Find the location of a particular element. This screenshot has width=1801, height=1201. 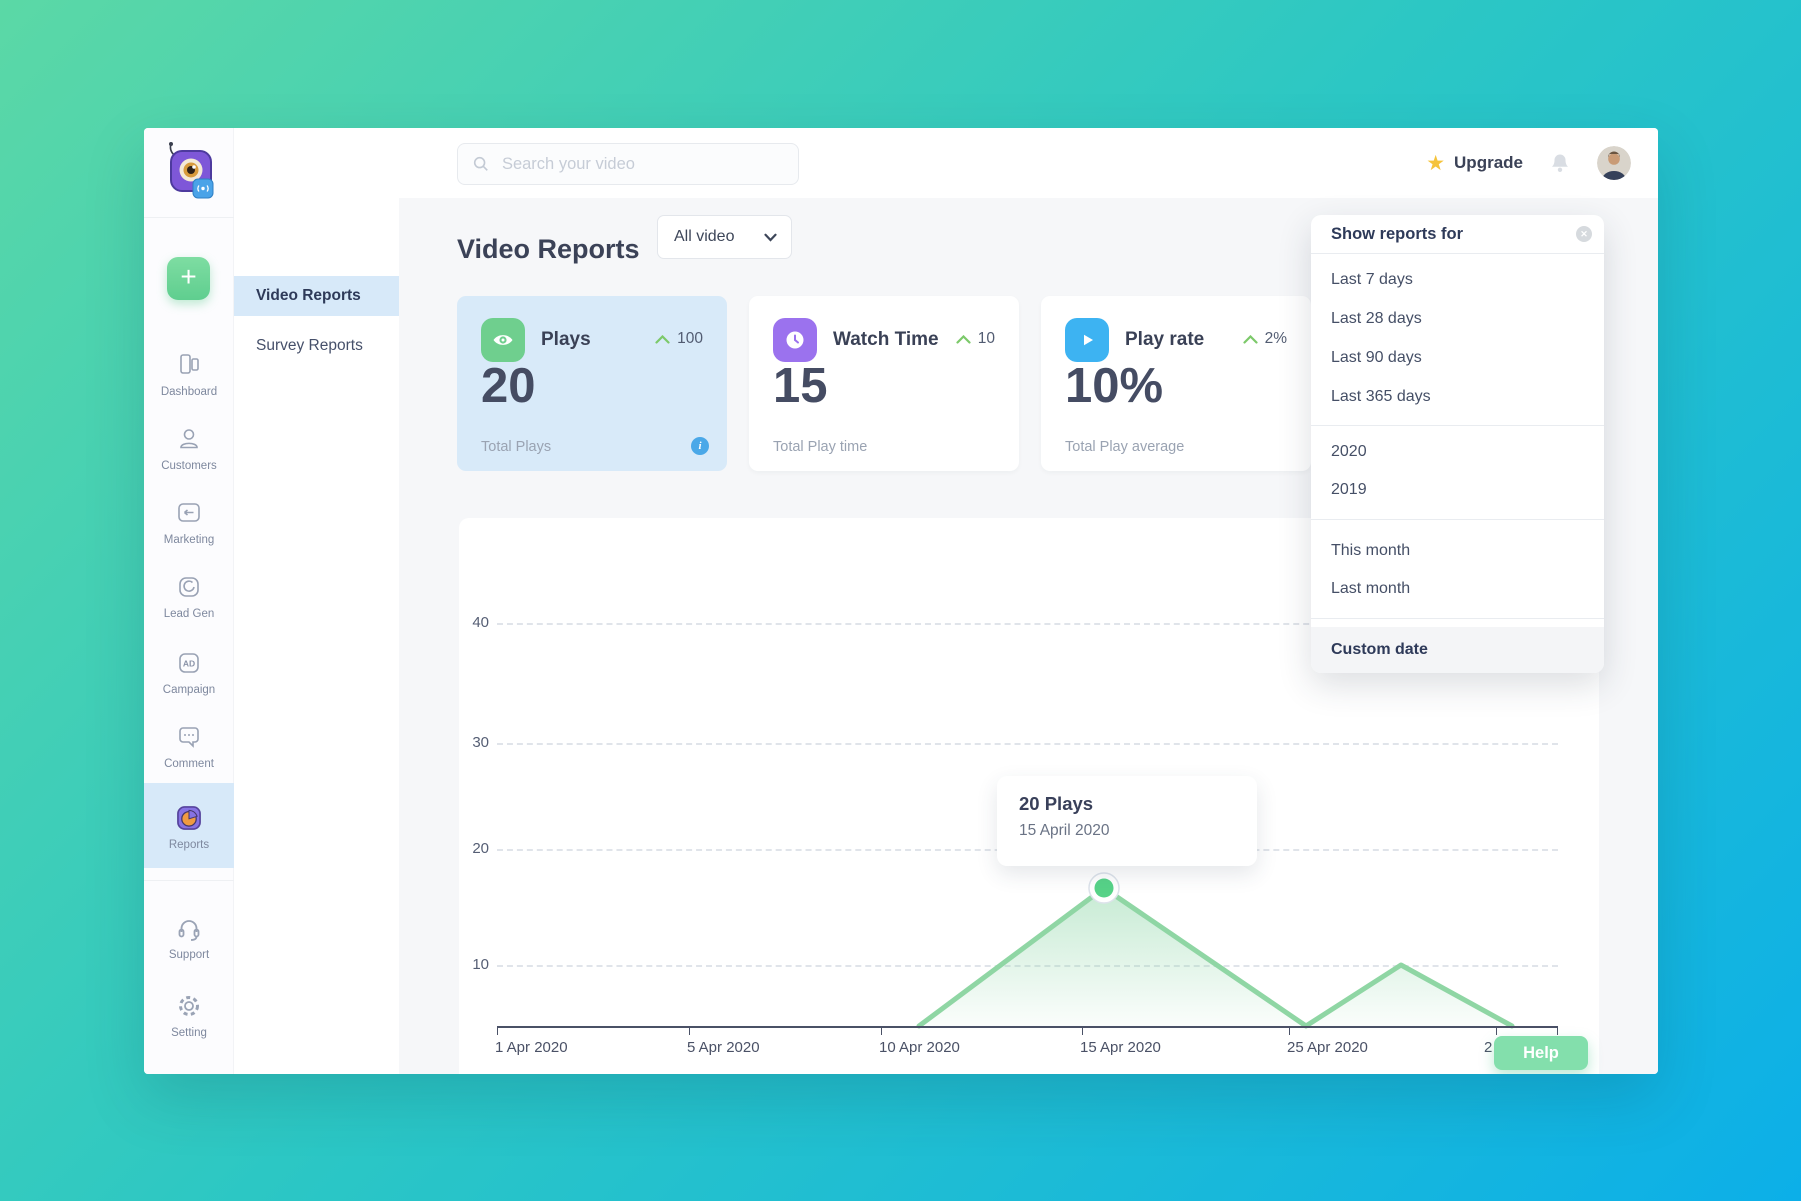

create-new-button: + is located at coordinates (188, 278).